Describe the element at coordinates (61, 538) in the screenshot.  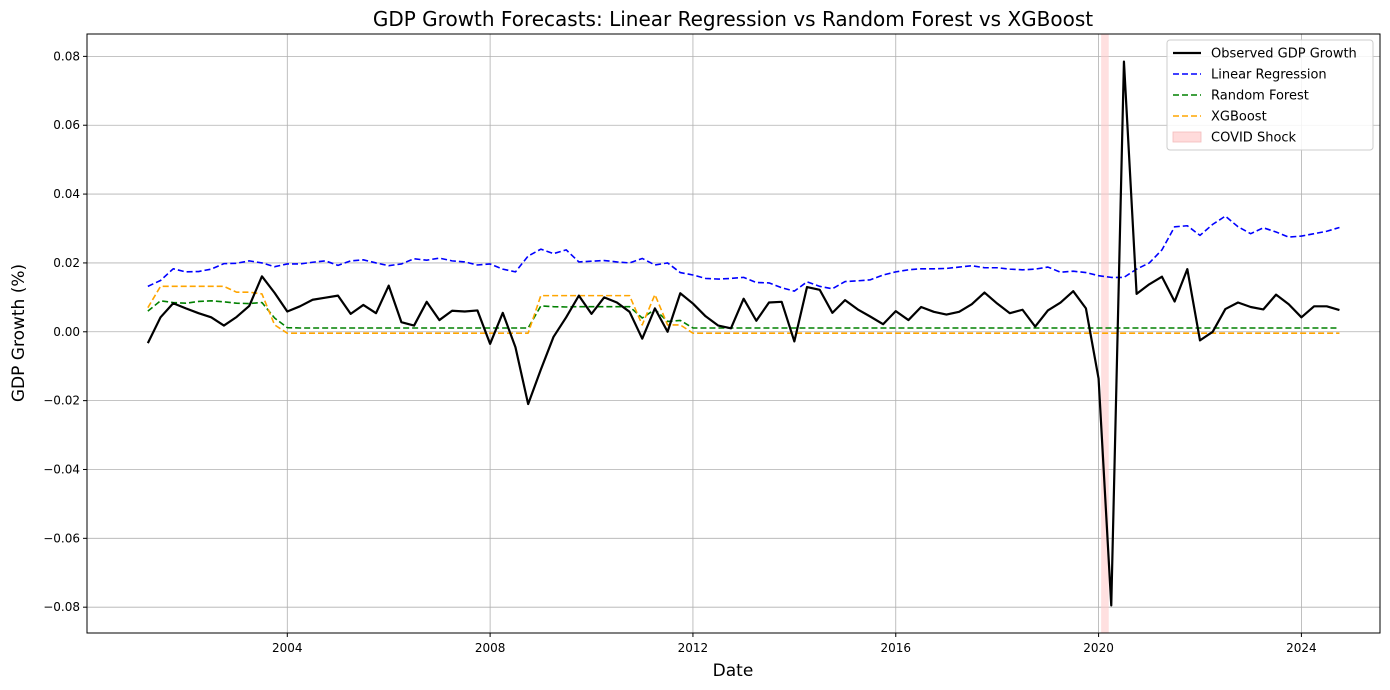
I see `y-tick-label: −0.06` at that location.